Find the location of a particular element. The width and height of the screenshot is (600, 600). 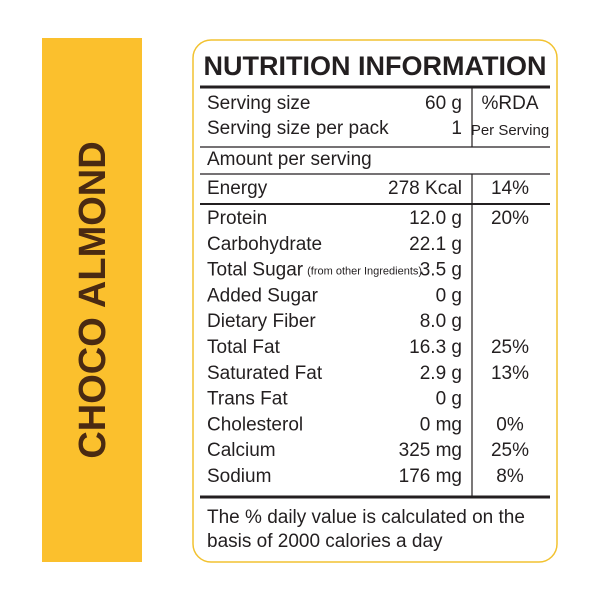

nutrient-rda: 0% is located at coordinates (510, 424).